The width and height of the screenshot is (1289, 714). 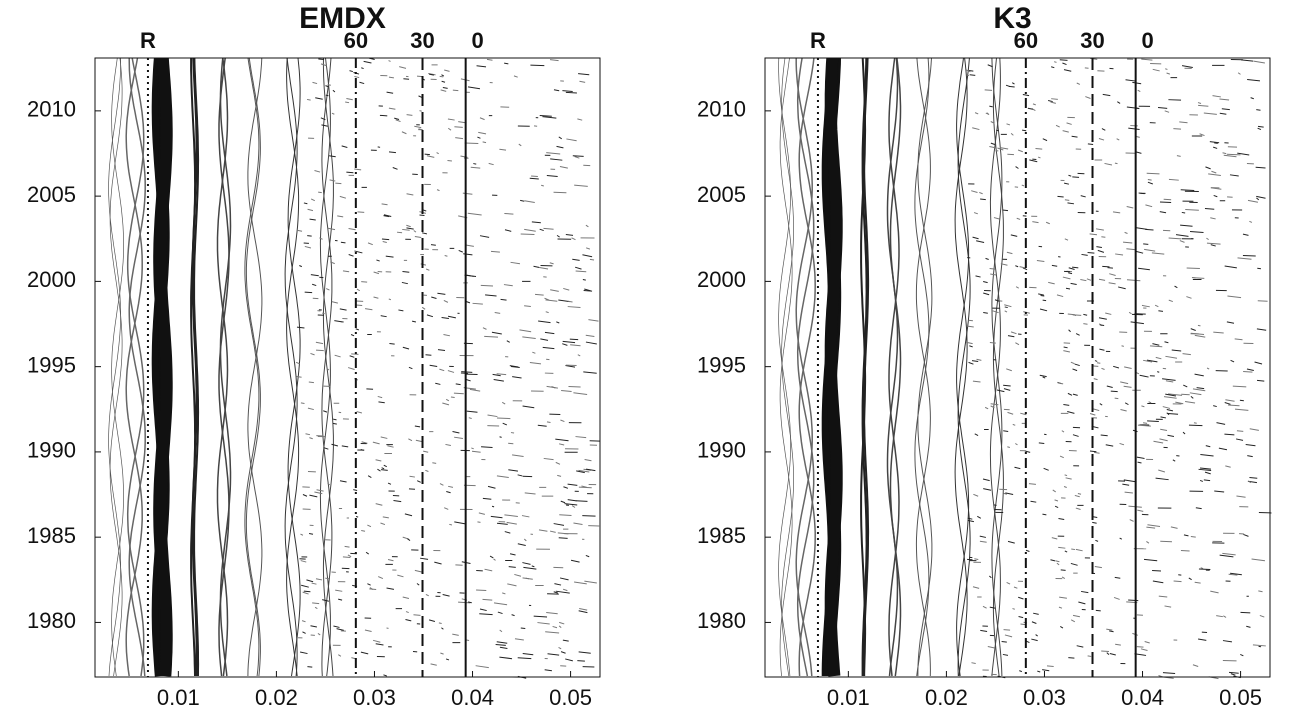 I want to click on y-tick-label: 2000, so click(x=51, y=279).